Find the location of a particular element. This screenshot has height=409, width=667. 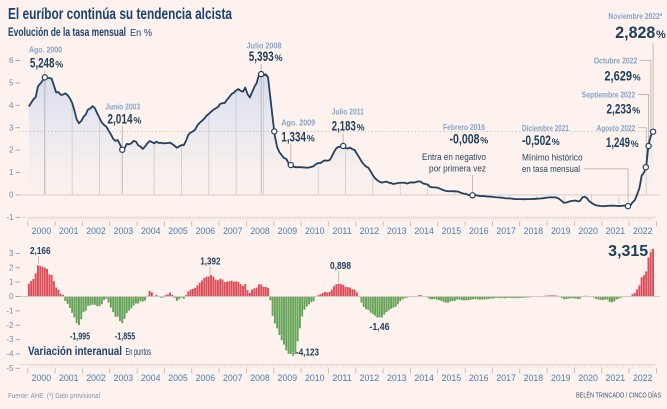

svg-text: Diciembre 2021 is located at coordinates (545, 128).